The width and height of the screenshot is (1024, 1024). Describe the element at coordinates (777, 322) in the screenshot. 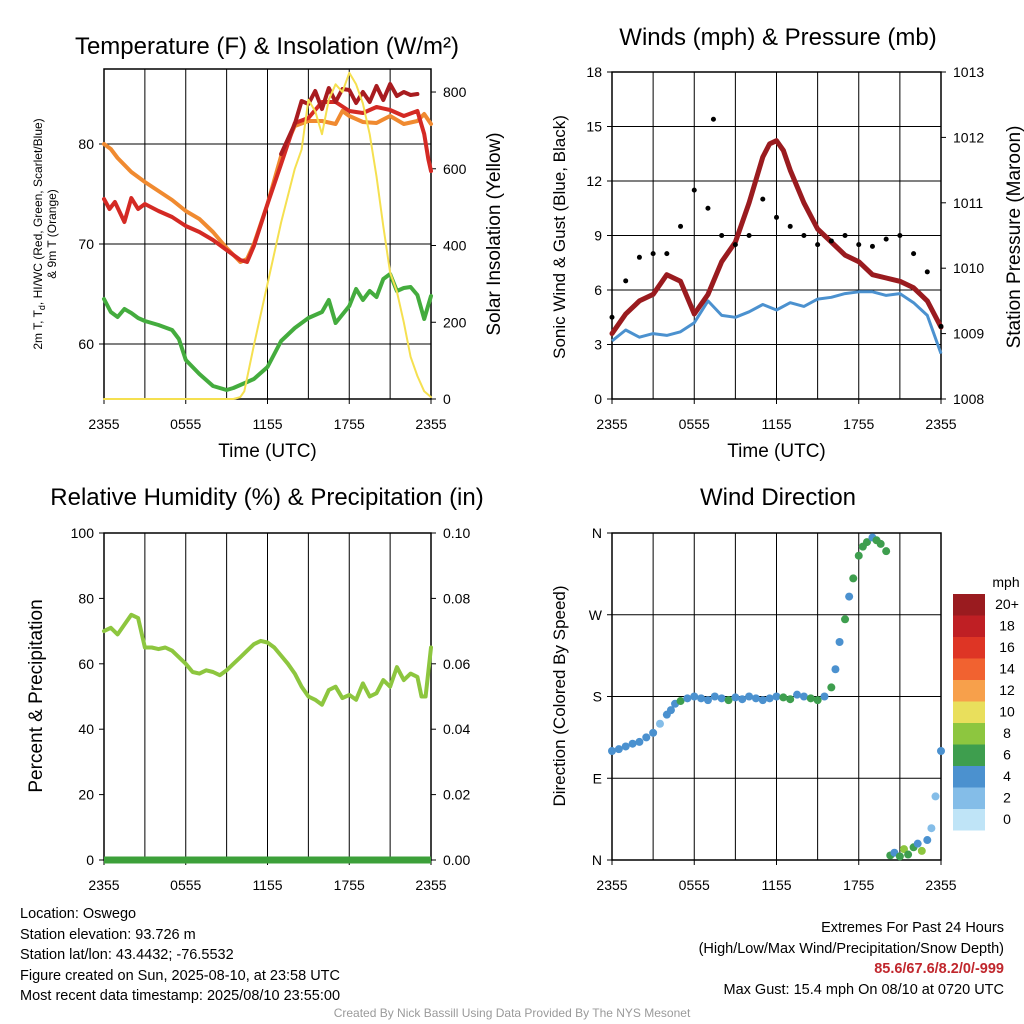

I see `wind-speed-line` at that location.